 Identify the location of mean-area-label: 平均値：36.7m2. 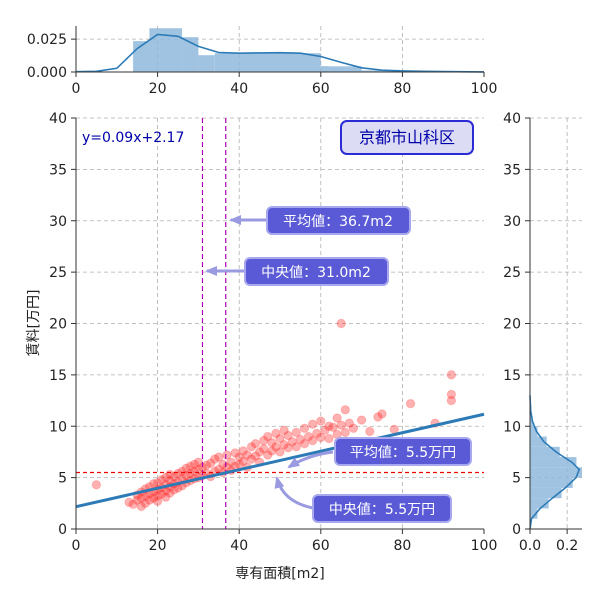
(338, 222).